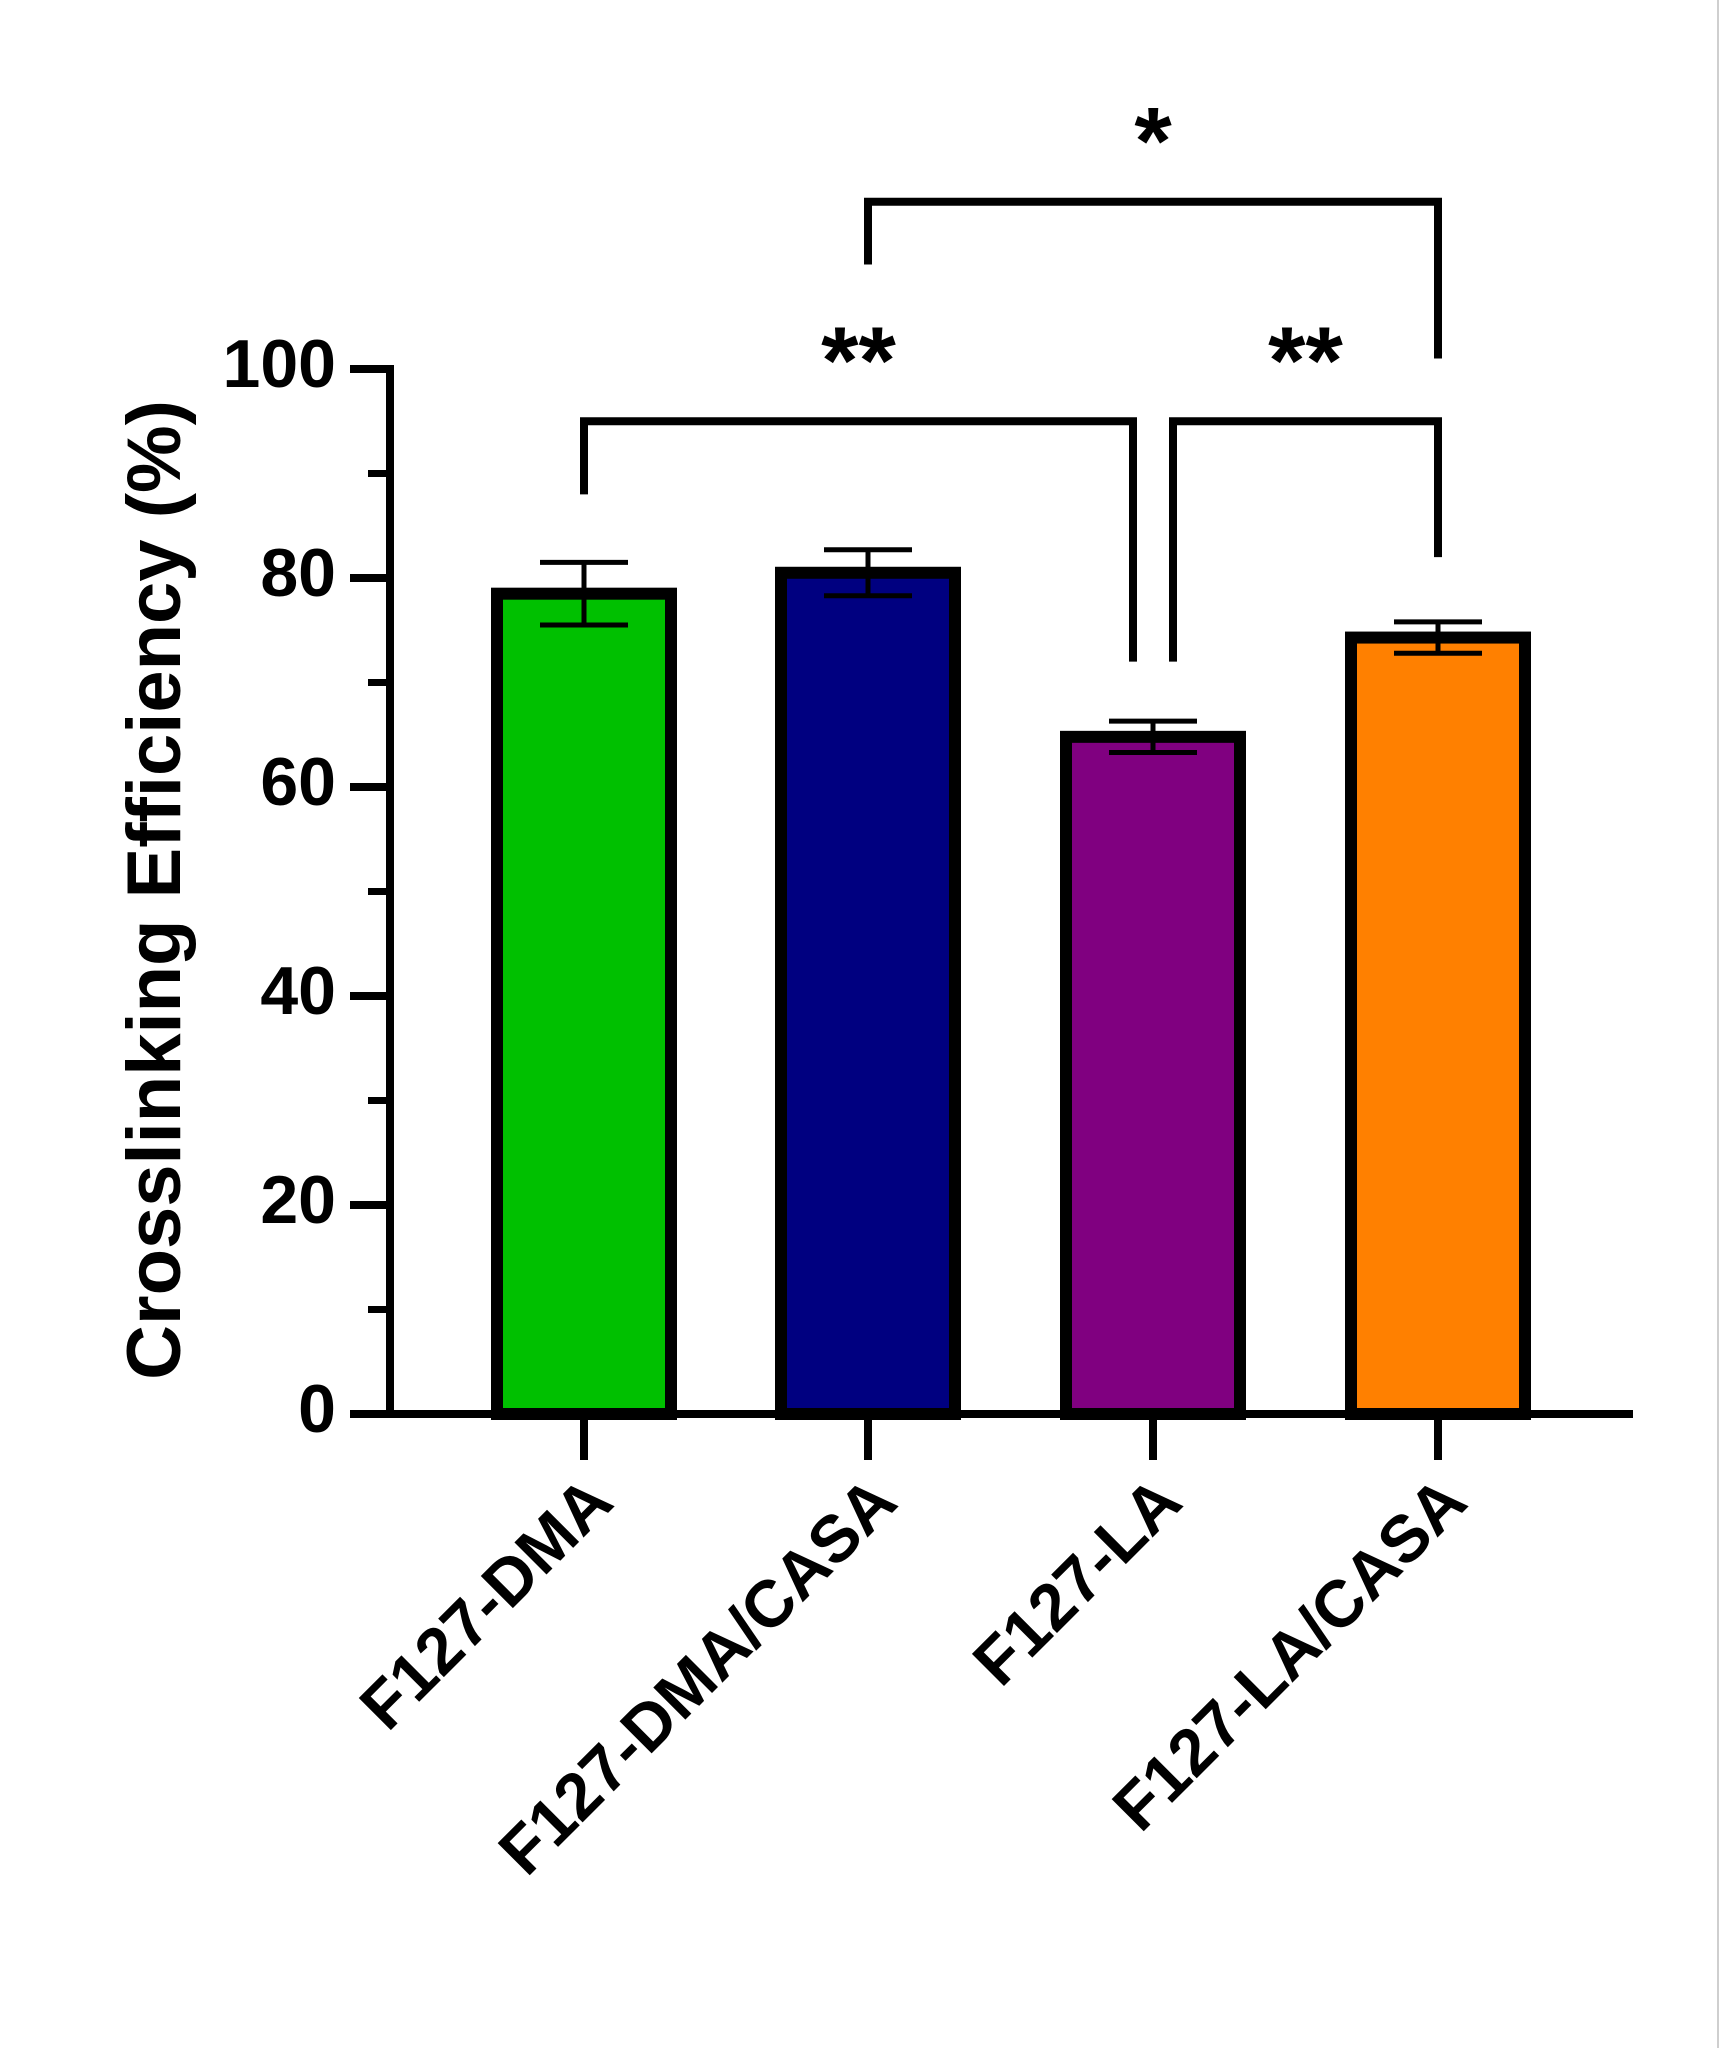 This screenshot has height=2048, width=1720. Describe the element at coordinates (298, 991) in the screenshot. I see `y-tick-label: 40` at that location.